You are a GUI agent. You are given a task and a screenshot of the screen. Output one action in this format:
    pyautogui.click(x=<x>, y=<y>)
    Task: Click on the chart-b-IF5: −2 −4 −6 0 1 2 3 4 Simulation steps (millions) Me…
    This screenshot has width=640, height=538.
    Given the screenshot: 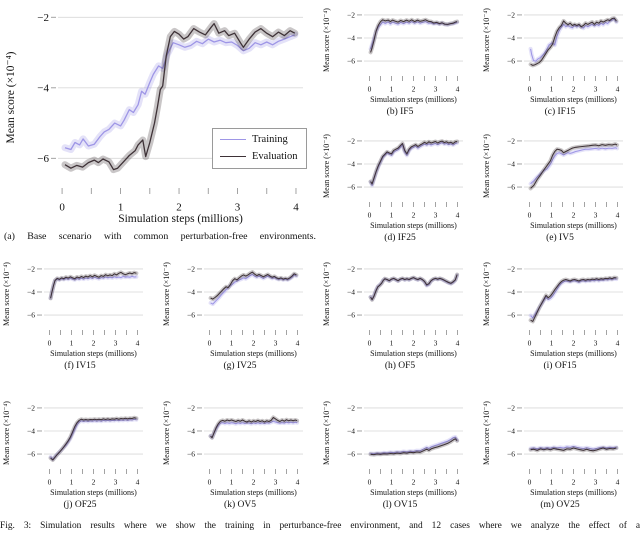 What is the action you would take?
    pyautogui.click(x=400, y=59)
    